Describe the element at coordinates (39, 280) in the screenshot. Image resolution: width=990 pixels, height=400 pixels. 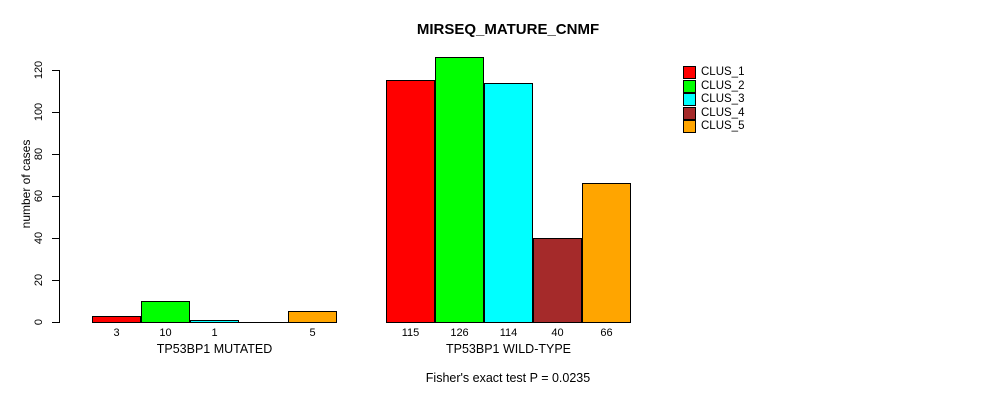
I see `y-tick-label: 20` at that location.